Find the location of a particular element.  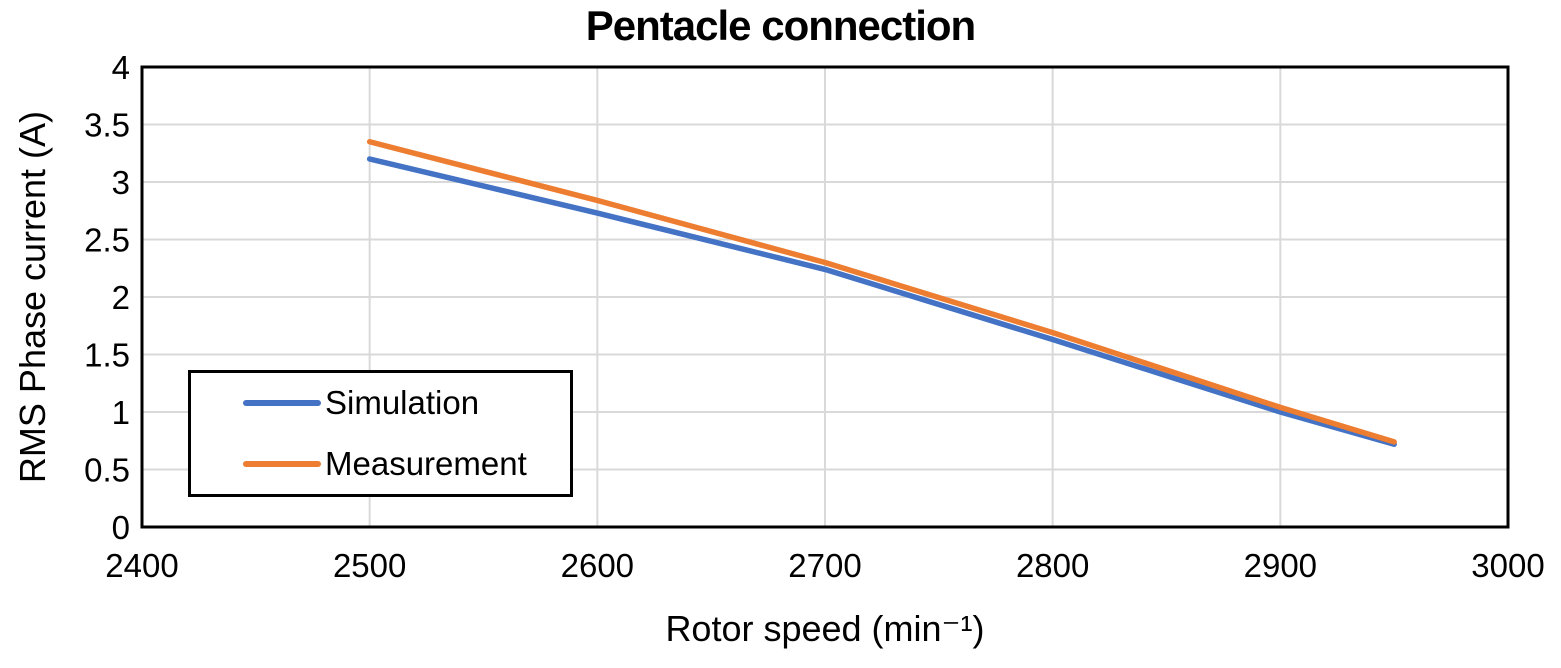

simulation-line-swatch is located at coordinates (282, 403).